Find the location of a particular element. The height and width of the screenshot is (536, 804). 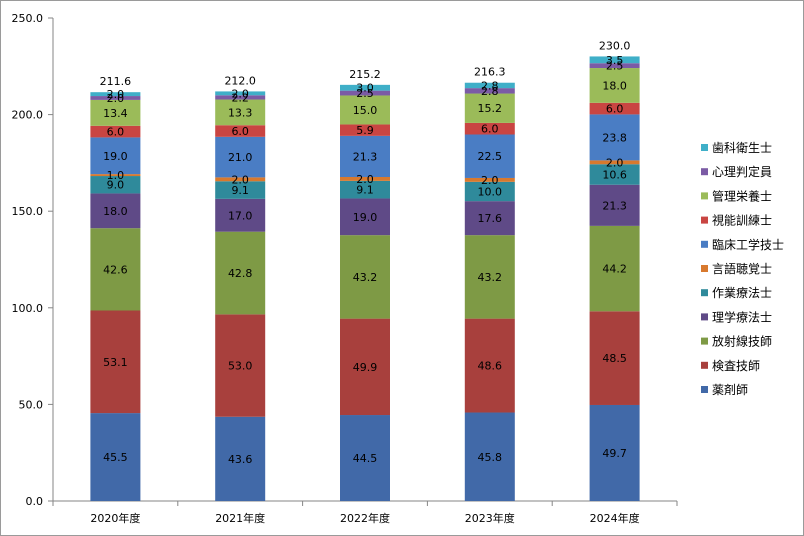

segment-value-label: 48.5 is located at coordinates (614, 358).